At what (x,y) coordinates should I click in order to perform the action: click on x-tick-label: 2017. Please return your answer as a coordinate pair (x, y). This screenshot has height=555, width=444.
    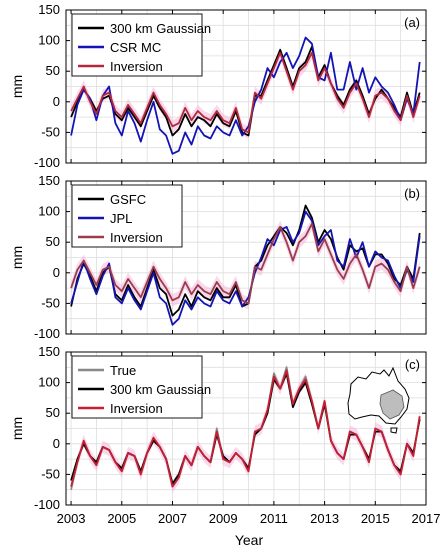
    Looking at the image, I should click on (426, 518).